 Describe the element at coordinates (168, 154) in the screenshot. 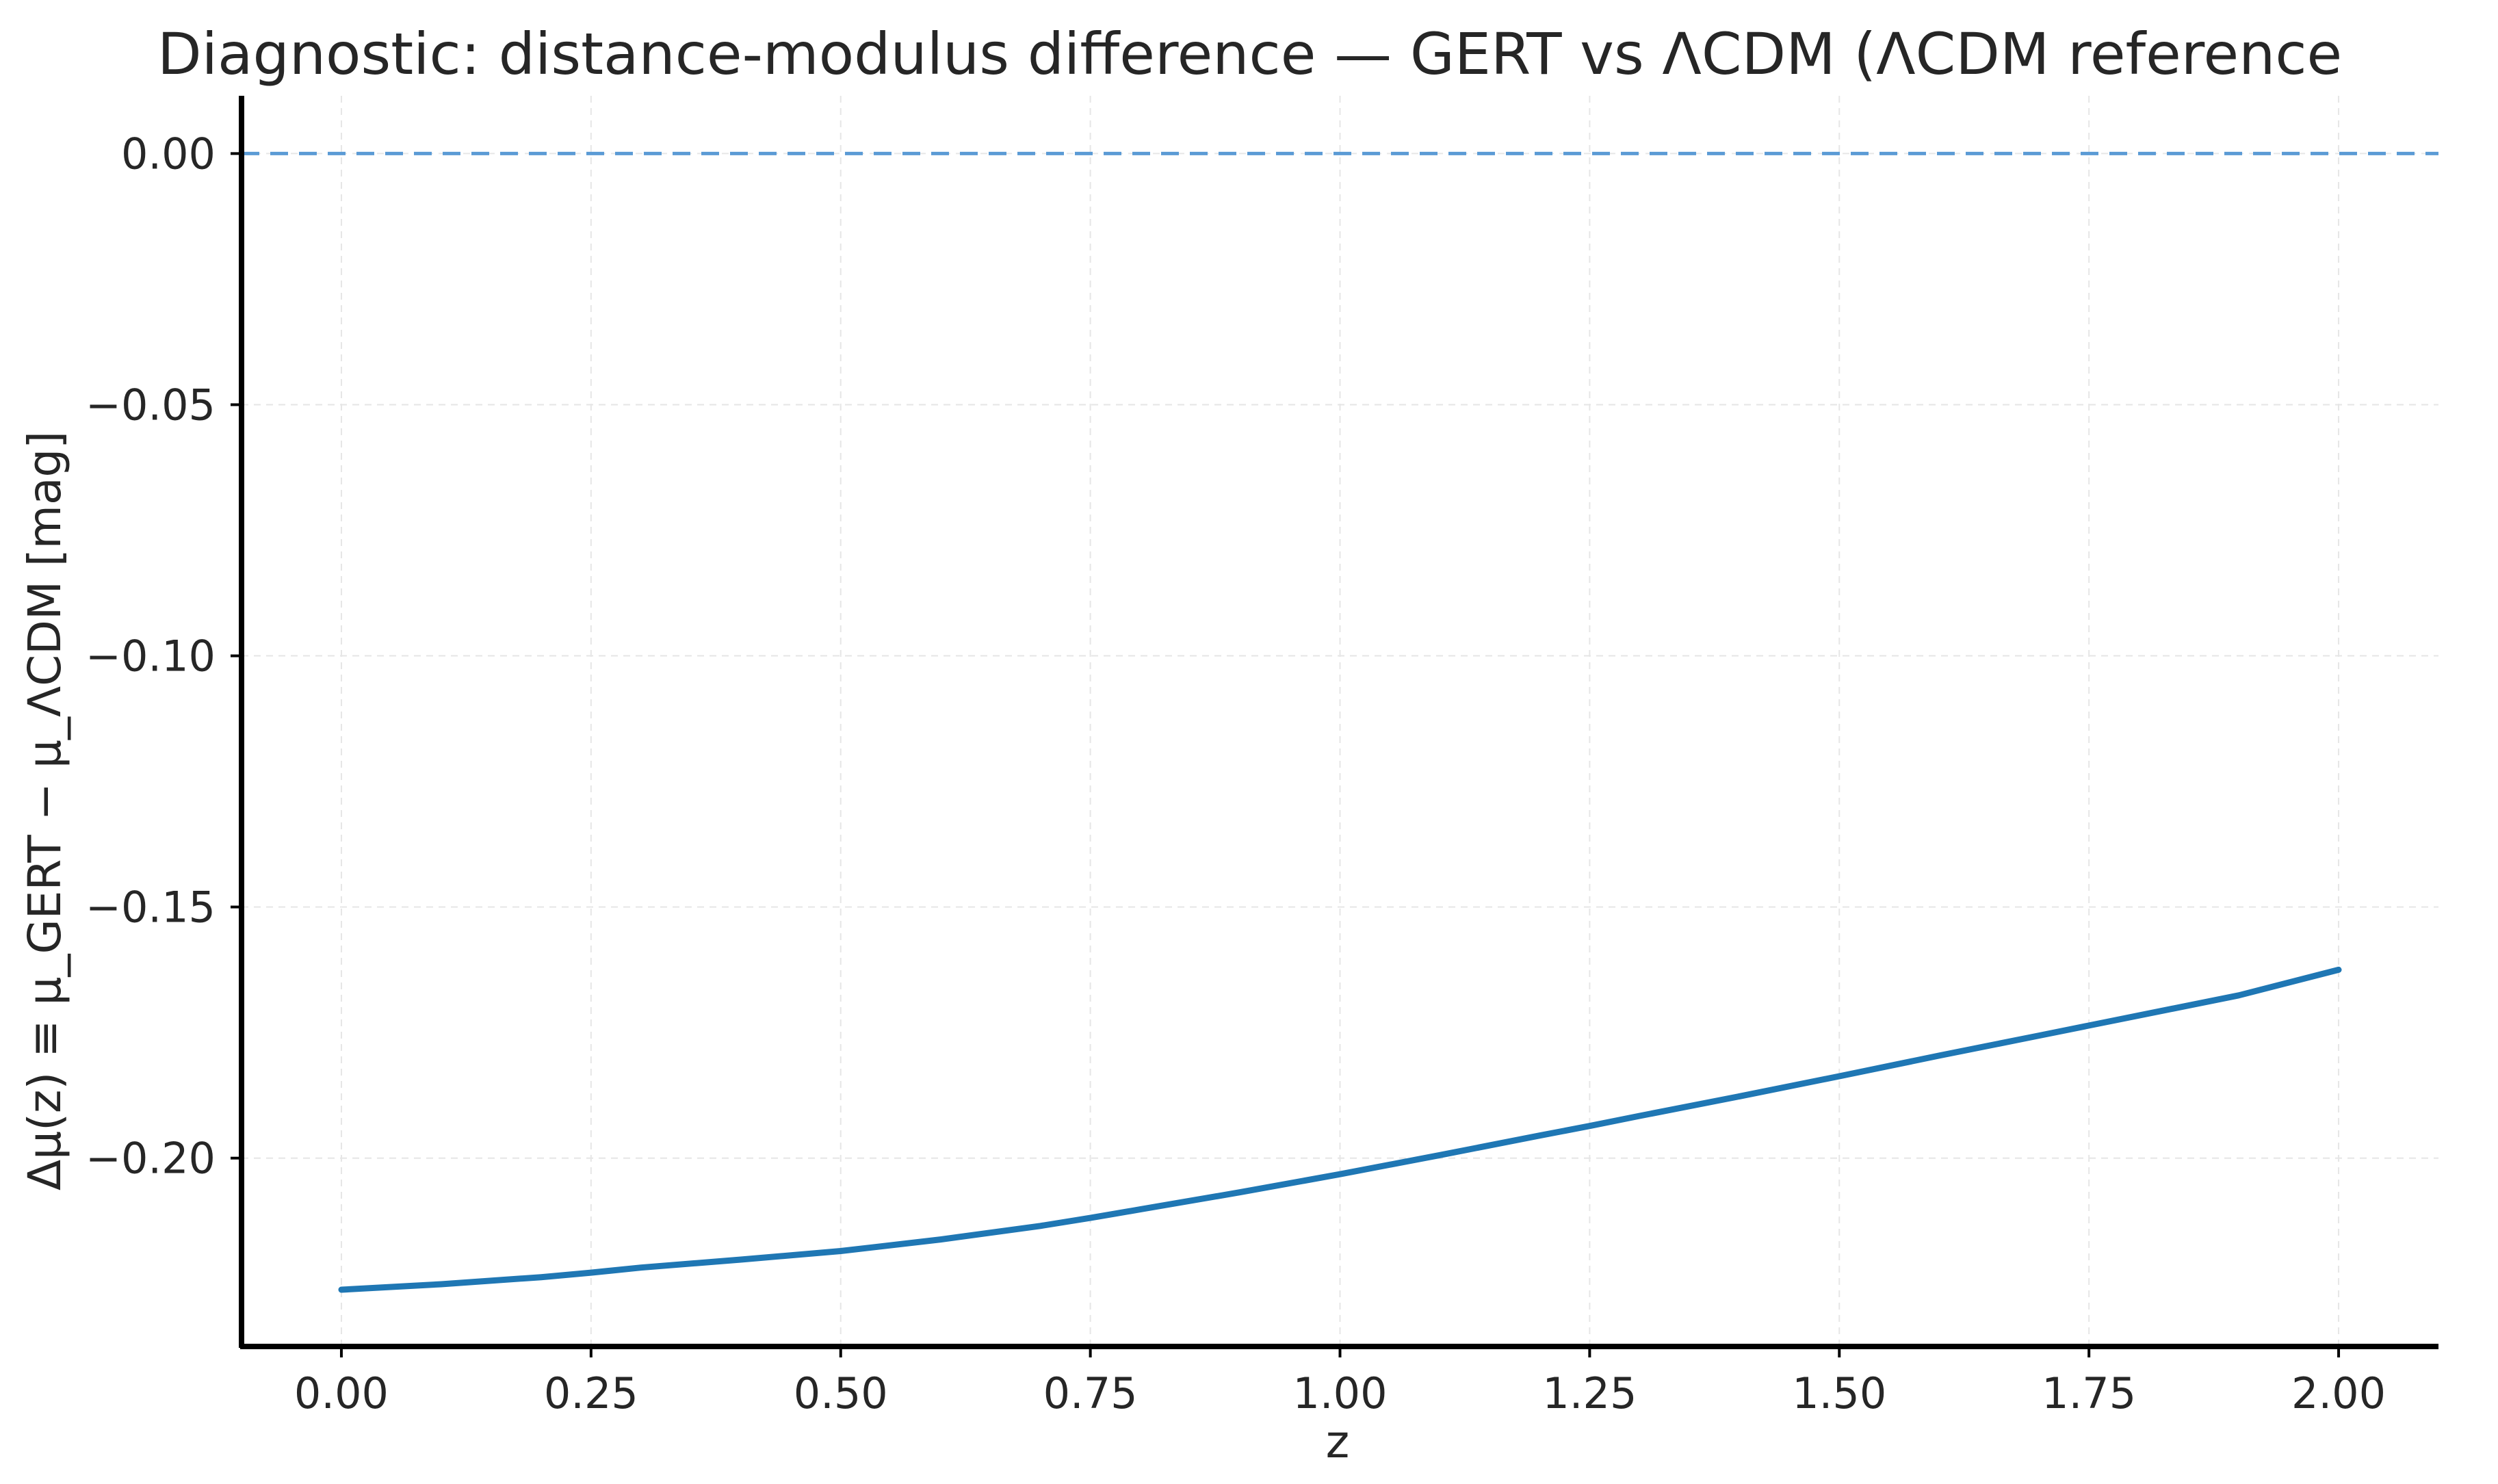

I see `y-tick-label: 0.00` at that location.